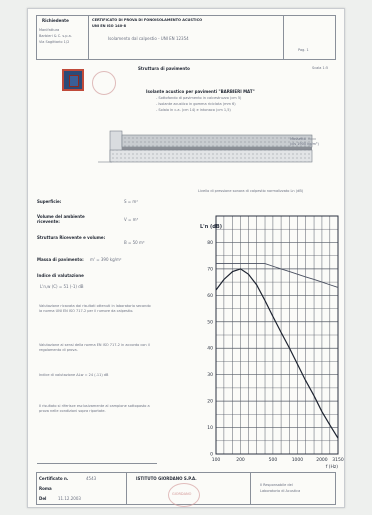 The width and height of the screenshot is (372, 515). Describe the element at coordinates (210, 349) in the screenshot. I see `y-tick-label: 40` at that location.